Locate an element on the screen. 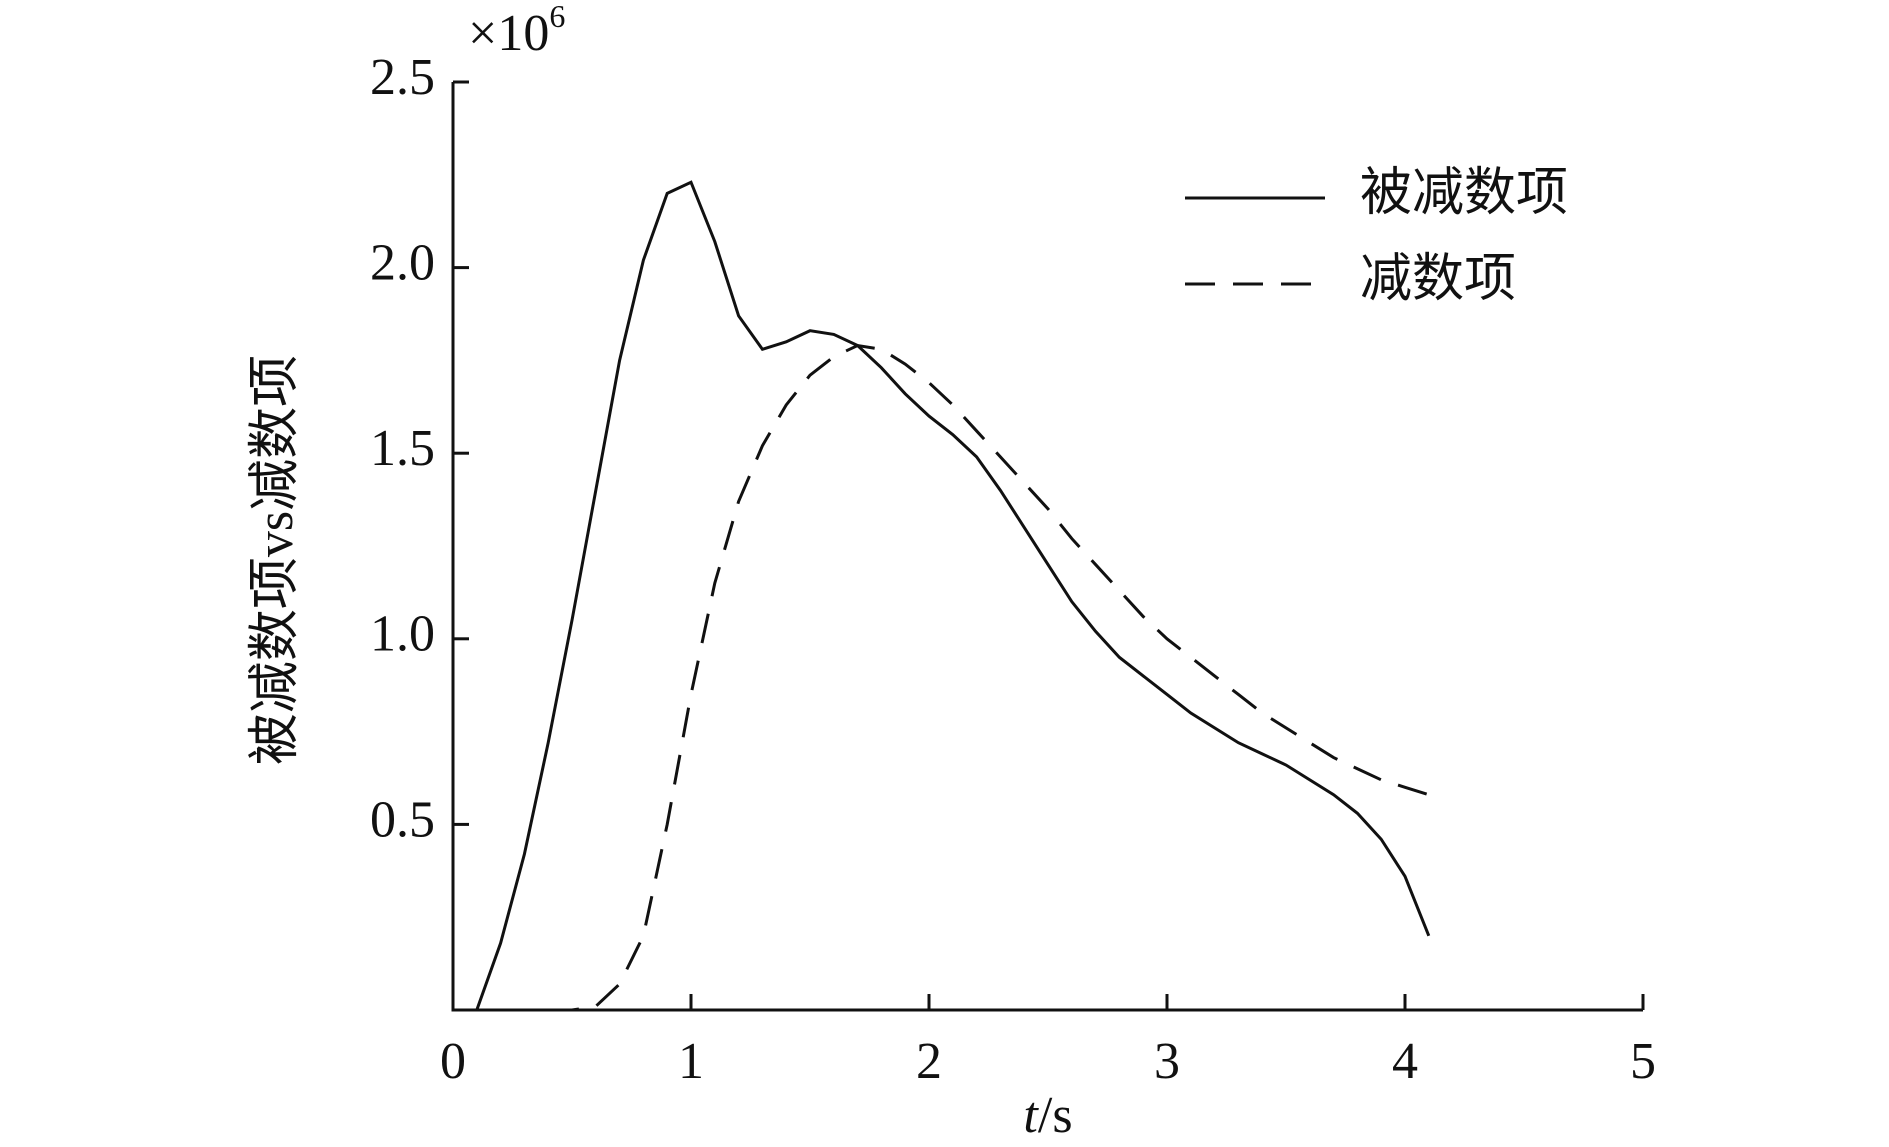 This screenshot has height=1147, width=1889. legend-label: 减数项 is located at coordinates (1438, 279).